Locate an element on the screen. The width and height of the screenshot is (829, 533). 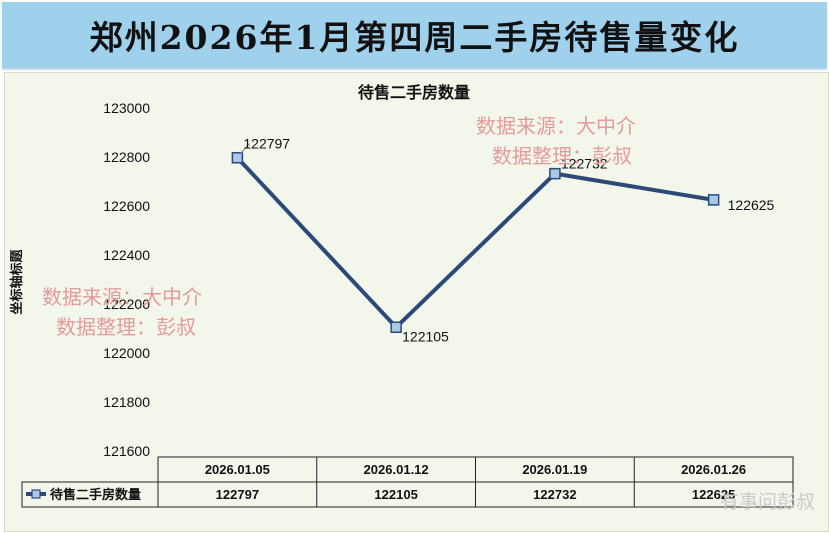
data-label: 122105 is located at coordinates (425, 336).